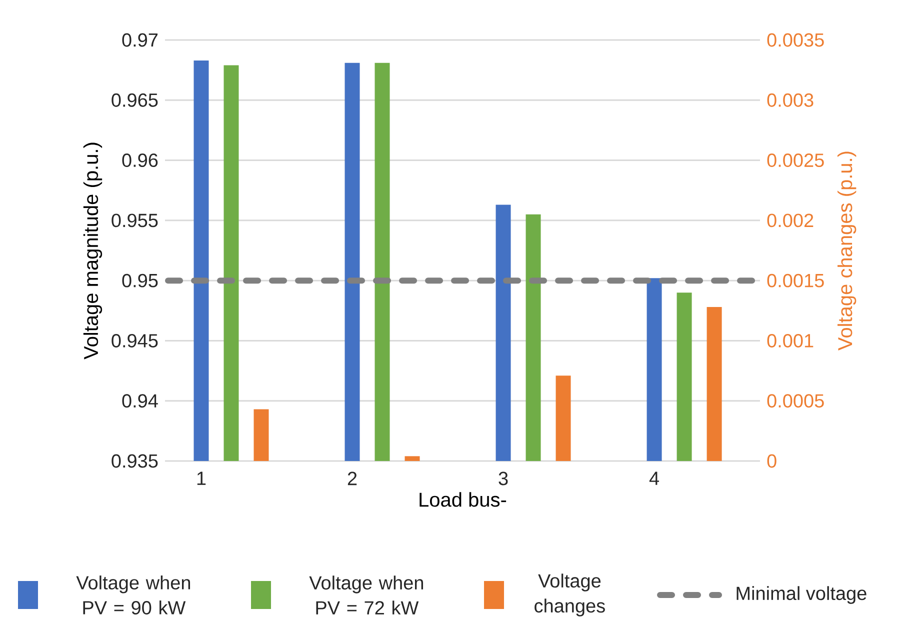  Describe the element at coordinates (140, 161) in the screenshot. I see `y-tick-label: 0.96` at that location.